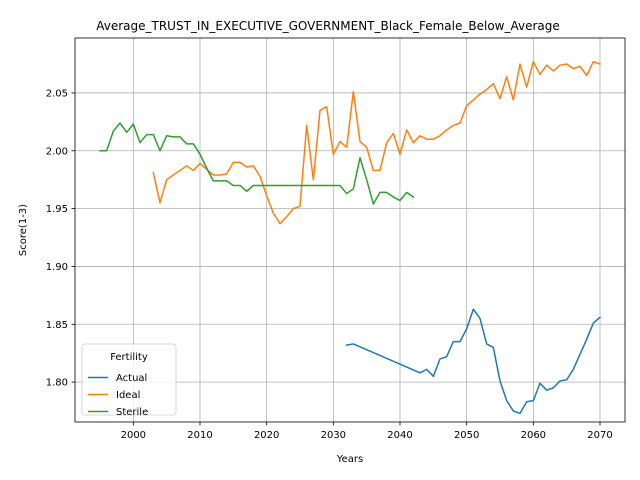  Describe the element at coordinates (57, 151) in the screenshot. I see `y-tick-label: 2.00` at that location.